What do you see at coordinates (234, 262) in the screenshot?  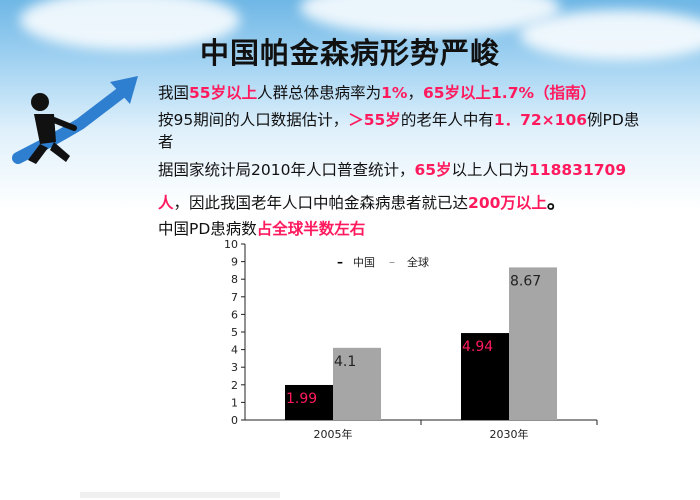 I see `y-tick-label: 9` at bounding box center [234, 262].